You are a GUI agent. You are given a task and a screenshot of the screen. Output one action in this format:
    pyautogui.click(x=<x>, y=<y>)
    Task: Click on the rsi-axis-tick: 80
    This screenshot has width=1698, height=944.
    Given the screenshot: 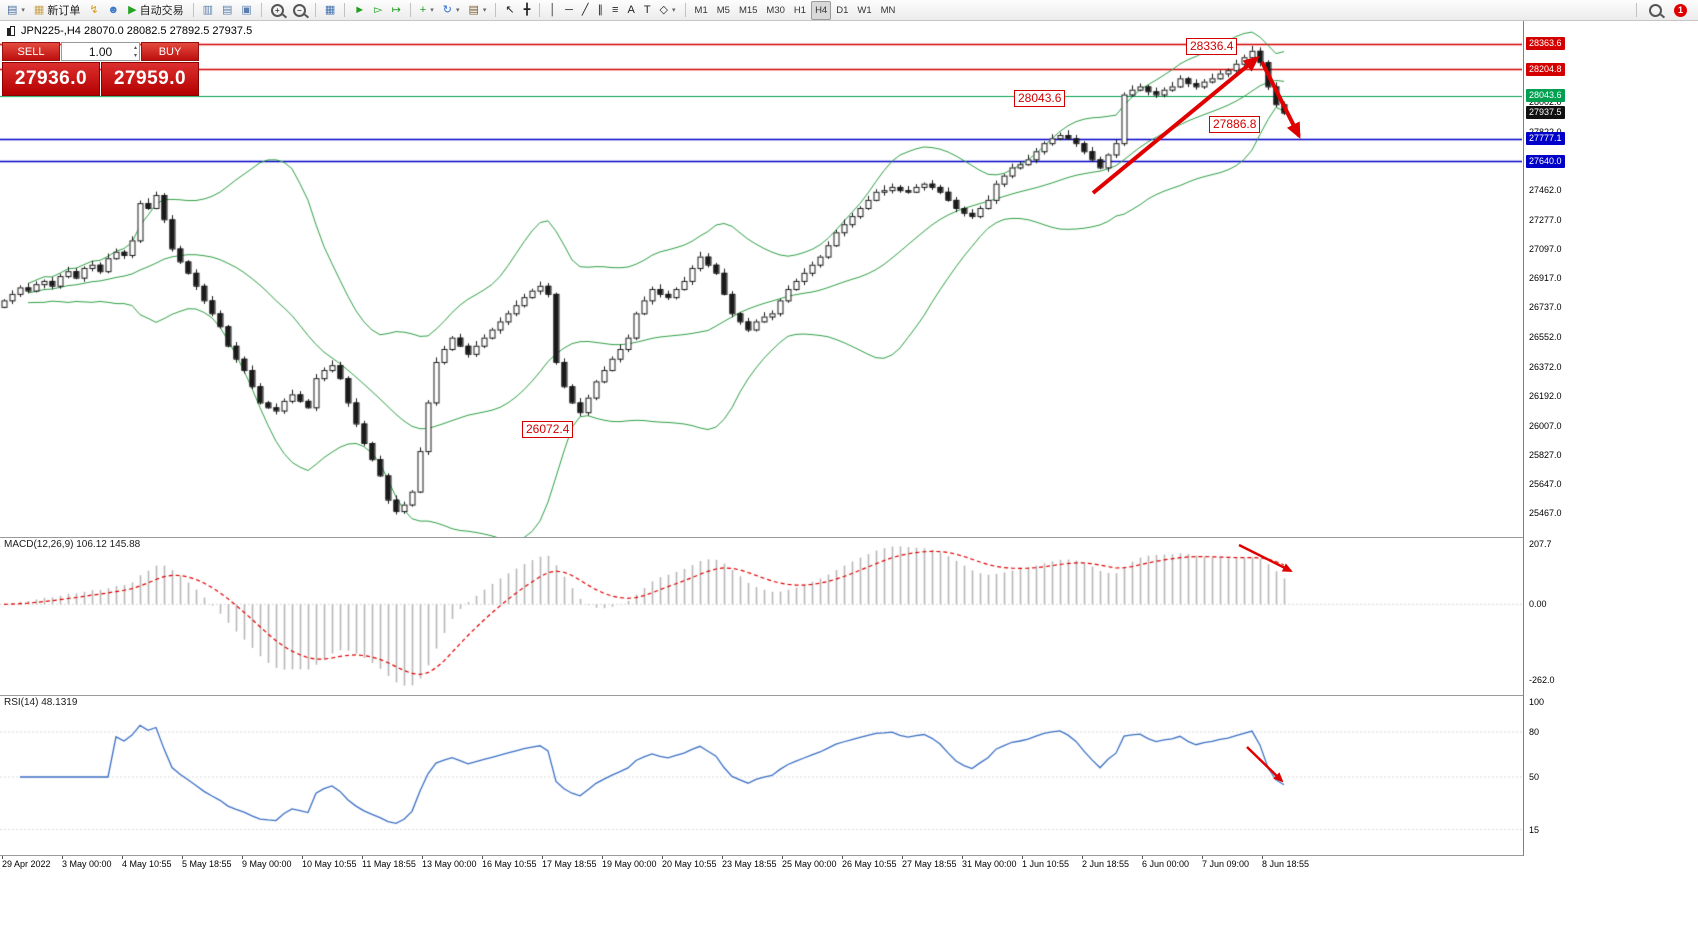 What is the action you would take?
    pyautogui.click(x=1534, y=732)
    